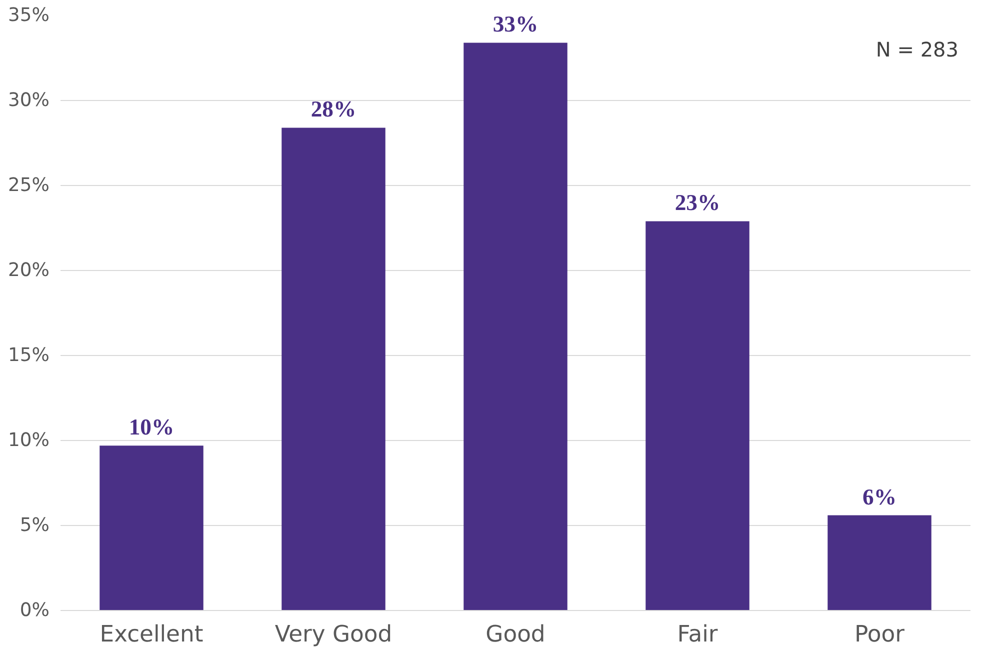  What do you see at coordinates (152, 635) in the screenshot?
I see `x-tick-label: Excellent` at bounding box center [152, 635].